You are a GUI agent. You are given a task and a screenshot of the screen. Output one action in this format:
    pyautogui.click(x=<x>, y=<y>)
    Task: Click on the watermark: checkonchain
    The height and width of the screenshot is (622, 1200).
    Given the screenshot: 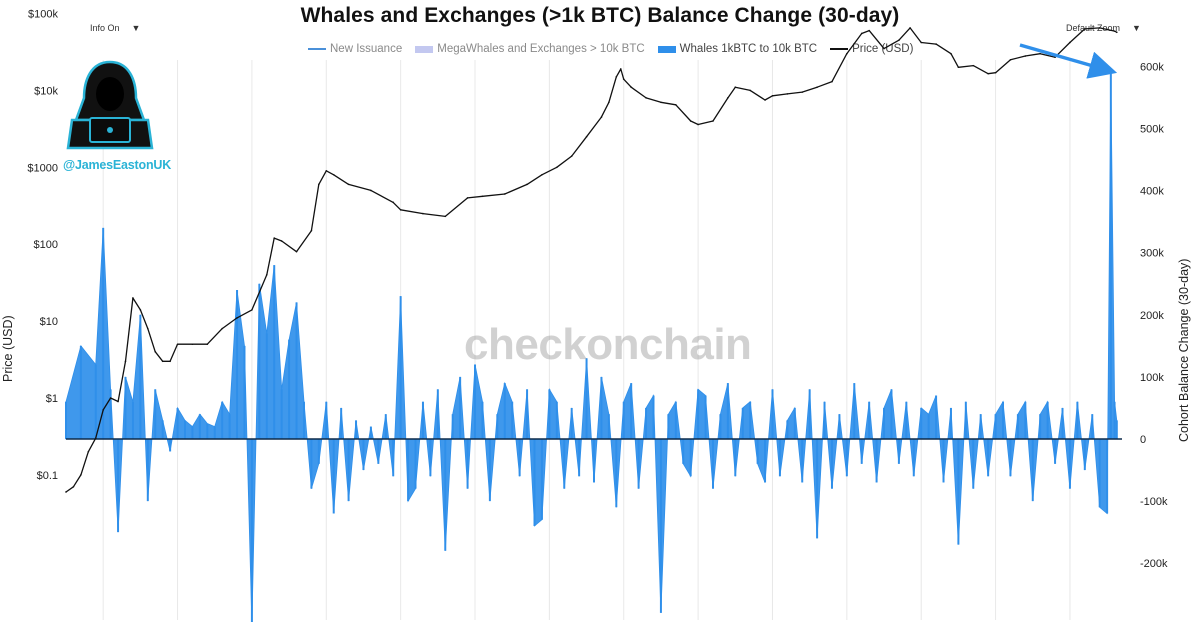 What is the action you would take?
    pyautogui.click(x=608, y=344)
    